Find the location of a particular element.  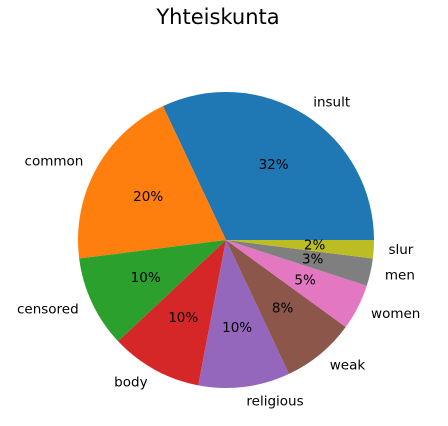

slice-label-weak: weak is located at coordinates (348, 365).